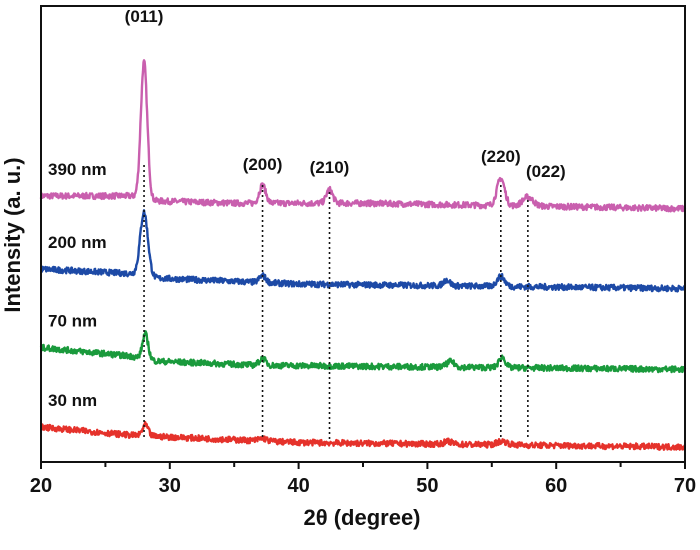 This screenshot has height=550, width=700. I want to click on peak-label: (210), so click(330, 167).